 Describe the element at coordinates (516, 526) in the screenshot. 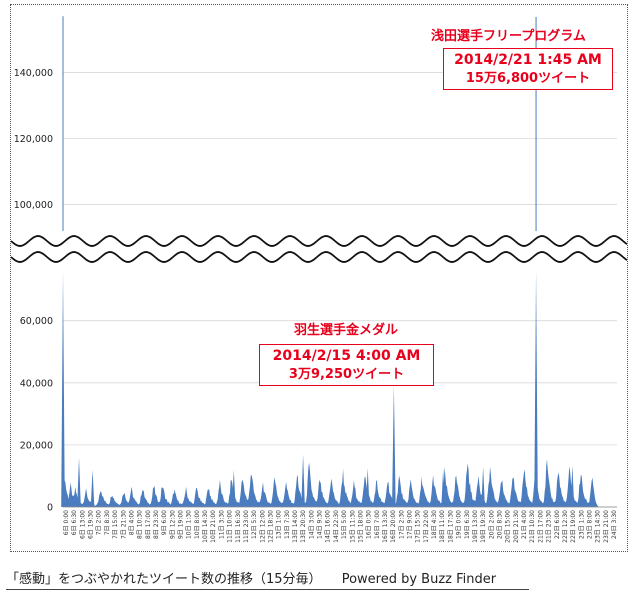

I see `x-tick-label: 20日 21:30` at that location.